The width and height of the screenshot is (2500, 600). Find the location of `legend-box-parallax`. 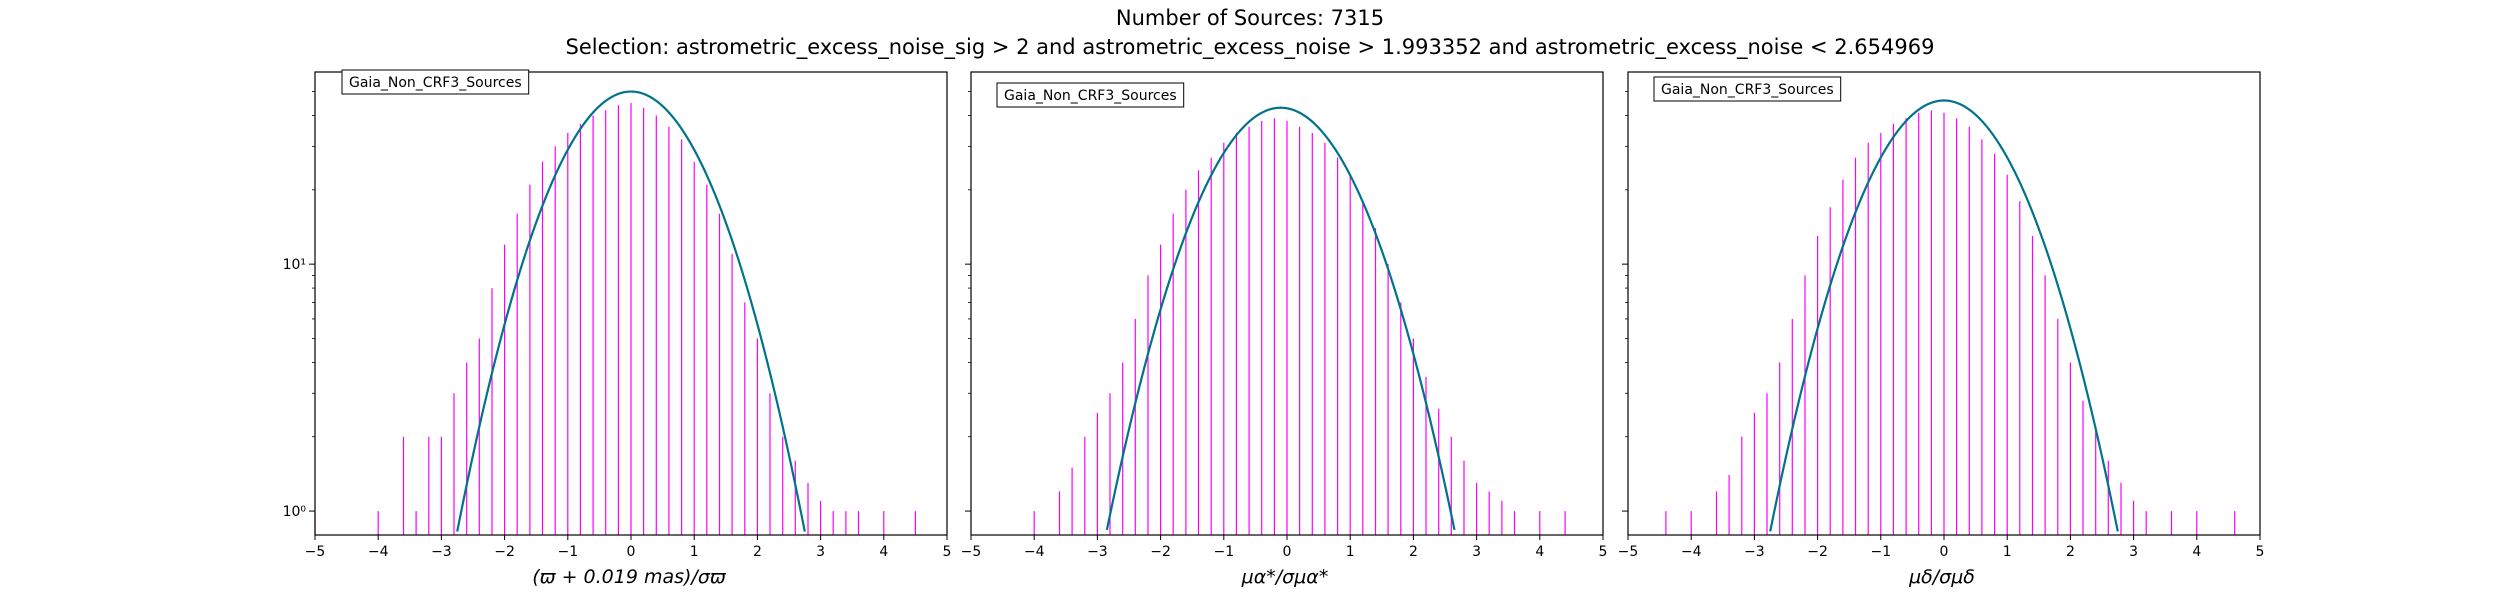

legend-box-parallax is located at coordinates (435, 82).